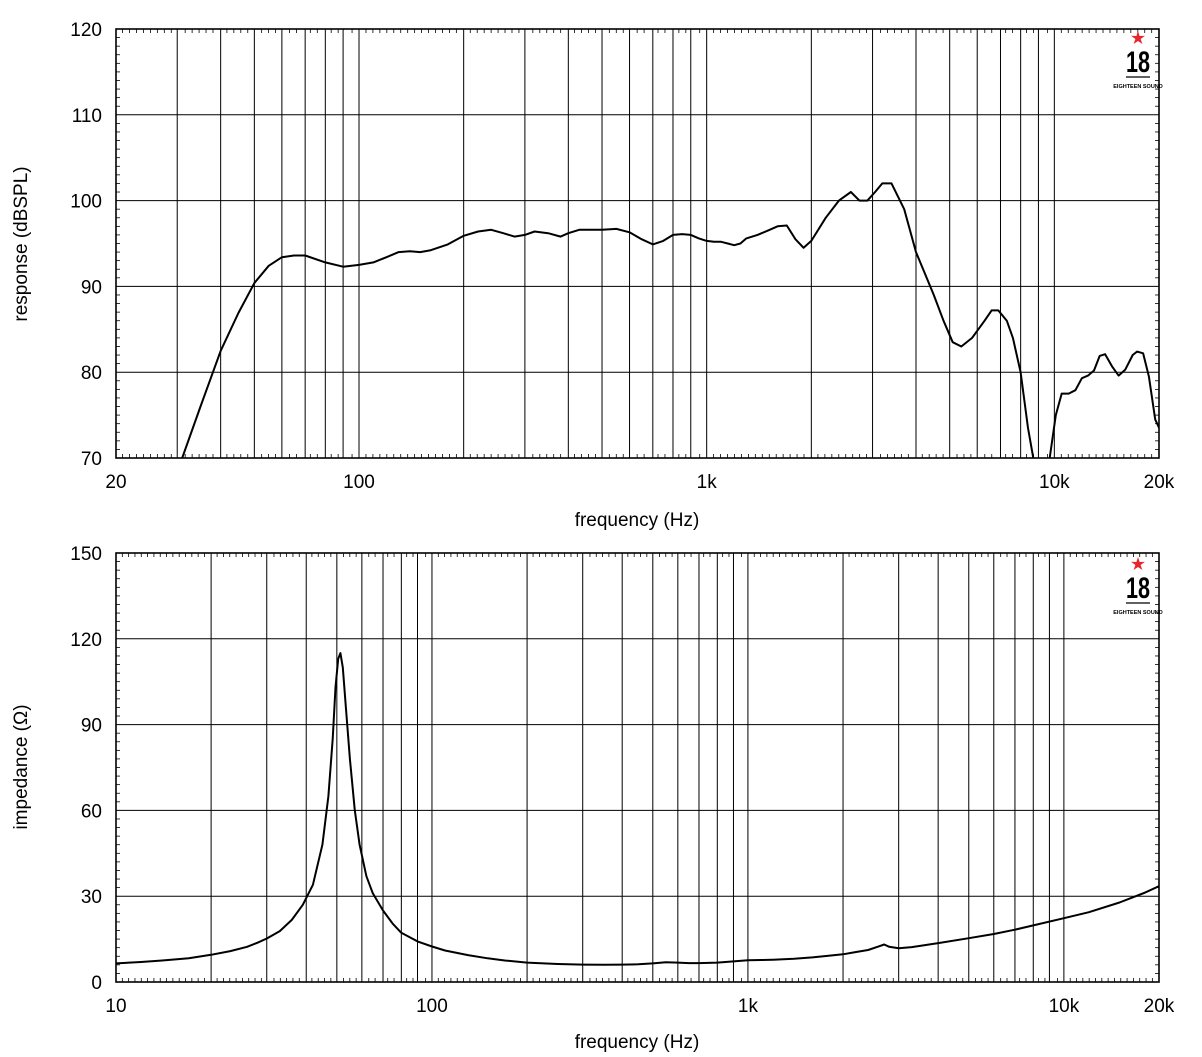 This screenshot has width=1202, height=1057. Describe the element at coordinates (115, 482) in the screenshot. I see `x-tick-label: 20` at that location.